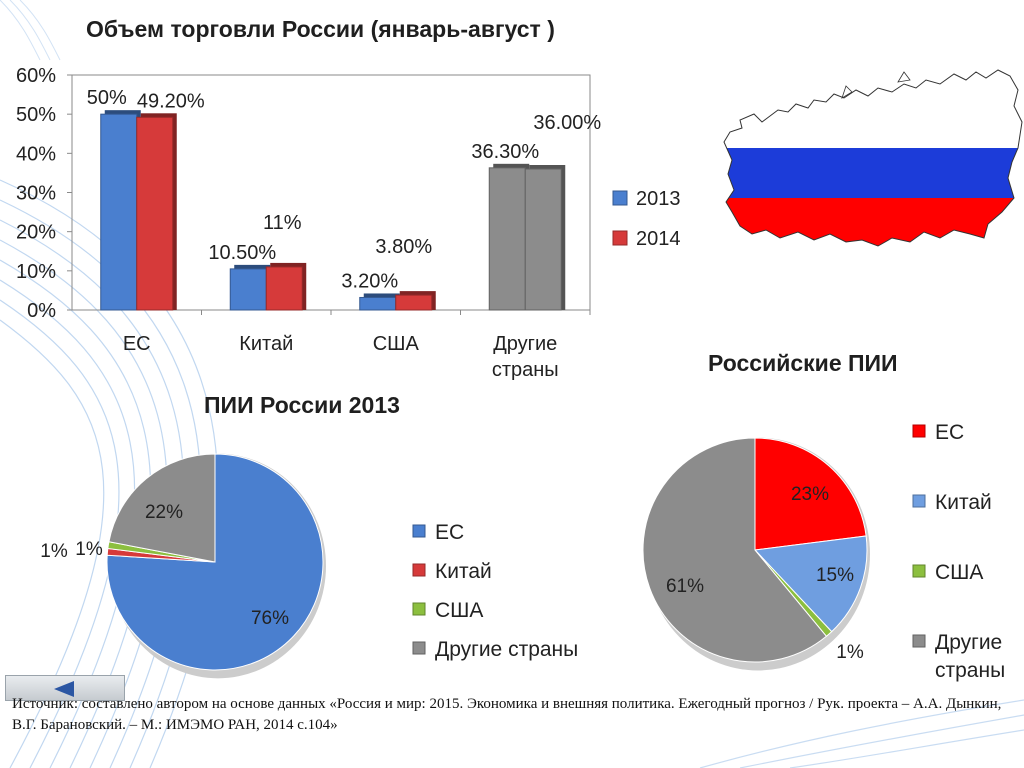 The width and height of the screenshot is (1024, 768). What do you see at coordinates (171, 101) in the screenshot?
I see `bar-data-label: 49.20%` at bounding box center [171, 101].